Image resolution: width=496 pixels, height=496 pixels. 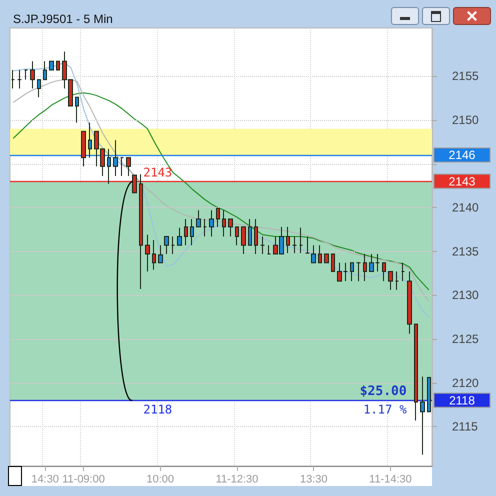 What do you see at coordinates (314, 480) in the screenshot?
I see `x-tick-label: 13:30` at bounding box center [314, 480].